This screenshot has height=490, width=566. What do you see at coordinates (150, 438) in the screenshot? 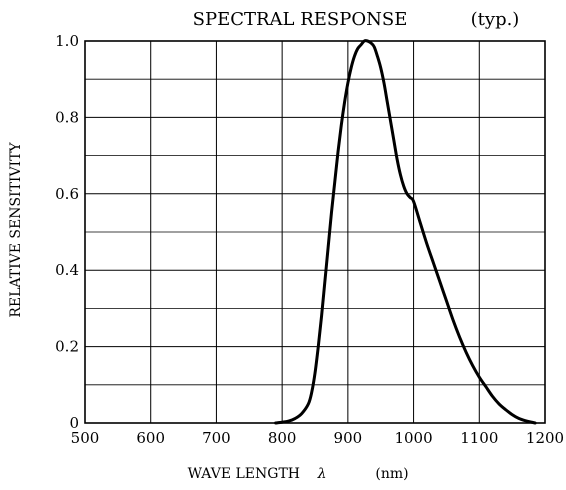
I see `x-tick-label-1: 600` at bounding box center [150, 438].